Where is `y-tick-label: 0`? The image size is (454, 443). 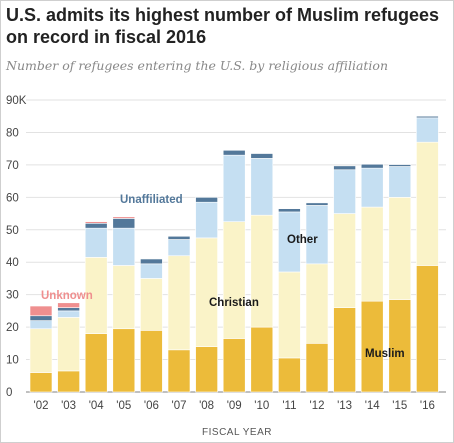 y-tick-label: 0 is located at coordinates (9, 393).